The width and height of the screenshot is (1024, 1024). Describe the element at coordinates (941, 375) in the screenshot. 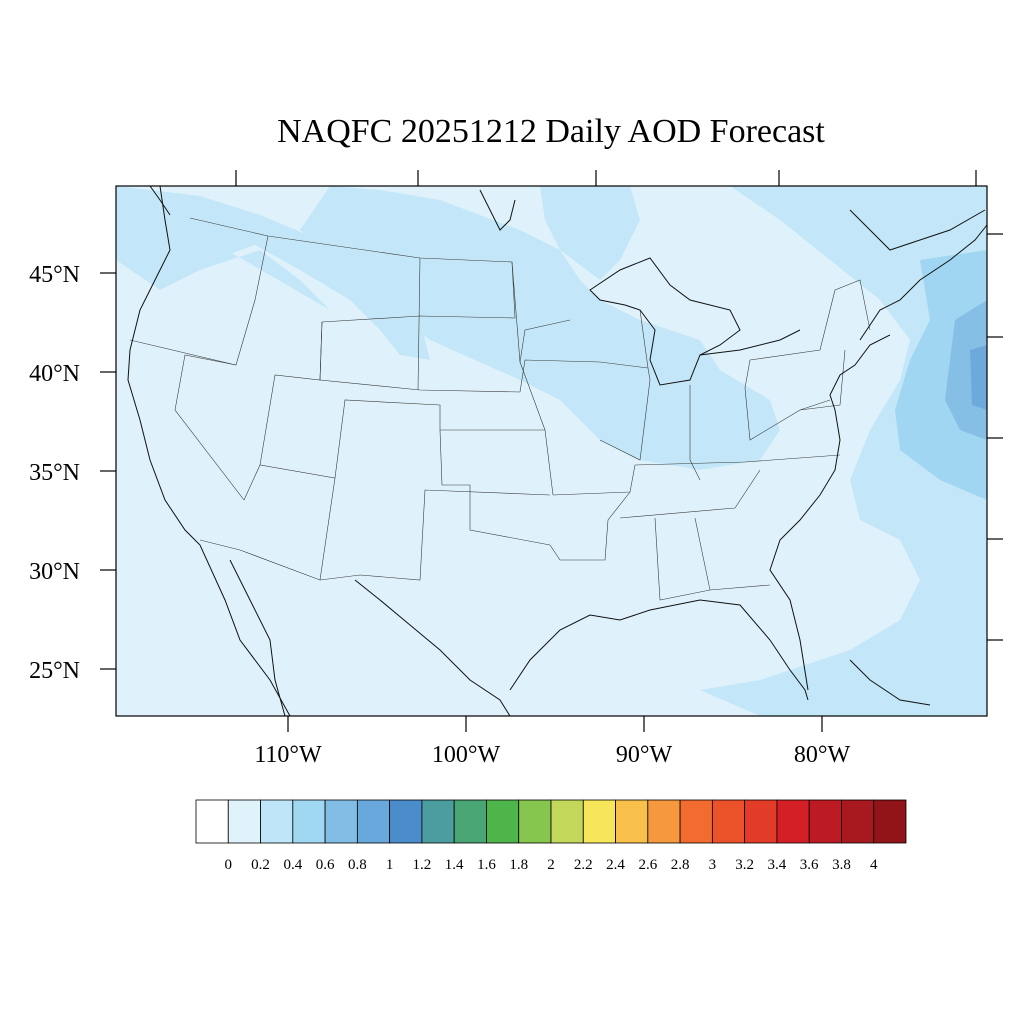

I see `aod-offshore-high` at that location.